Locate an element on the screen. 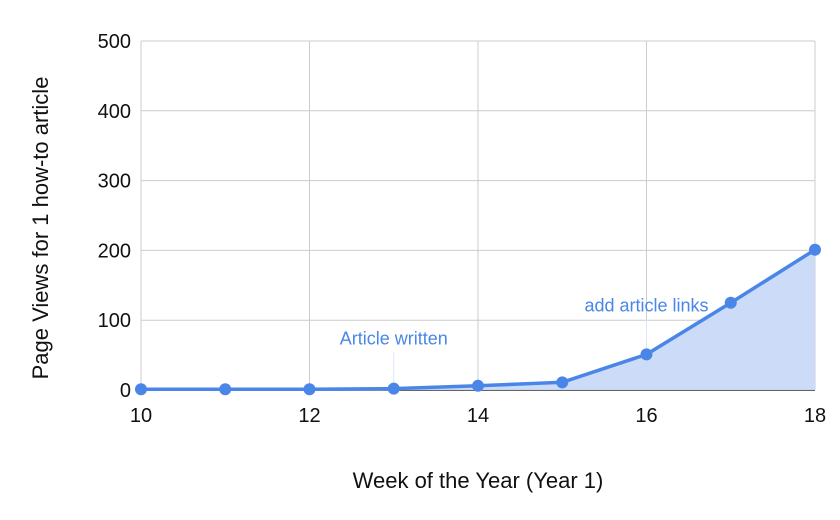  y-tick-label: 100 is located at coordinates (114, 321).